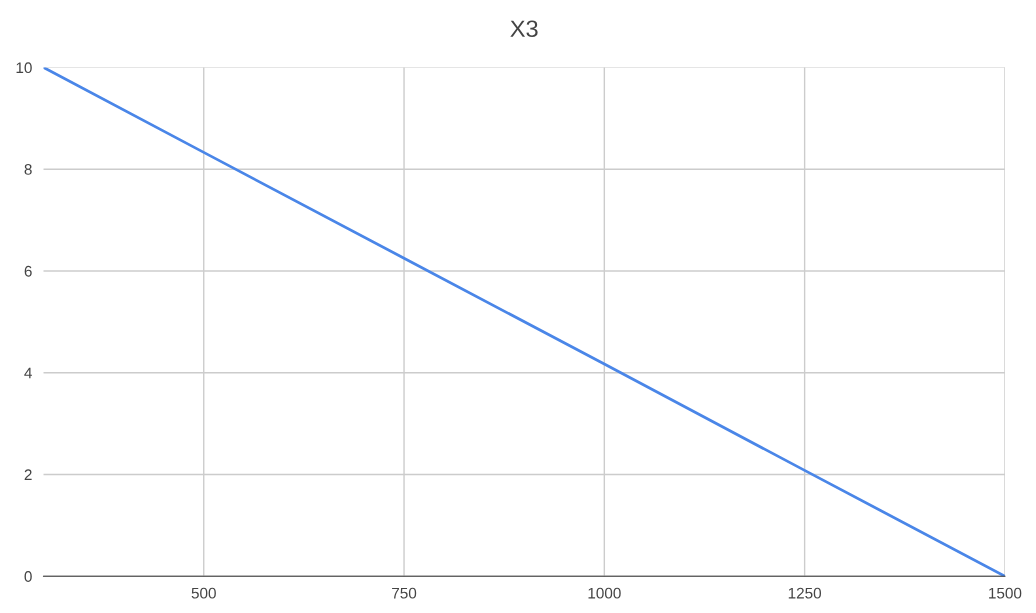  What do you see at coordinates (24, 68) in the screenshot?
I see `y-tick-label: 10` at bounding box center [24, 68].